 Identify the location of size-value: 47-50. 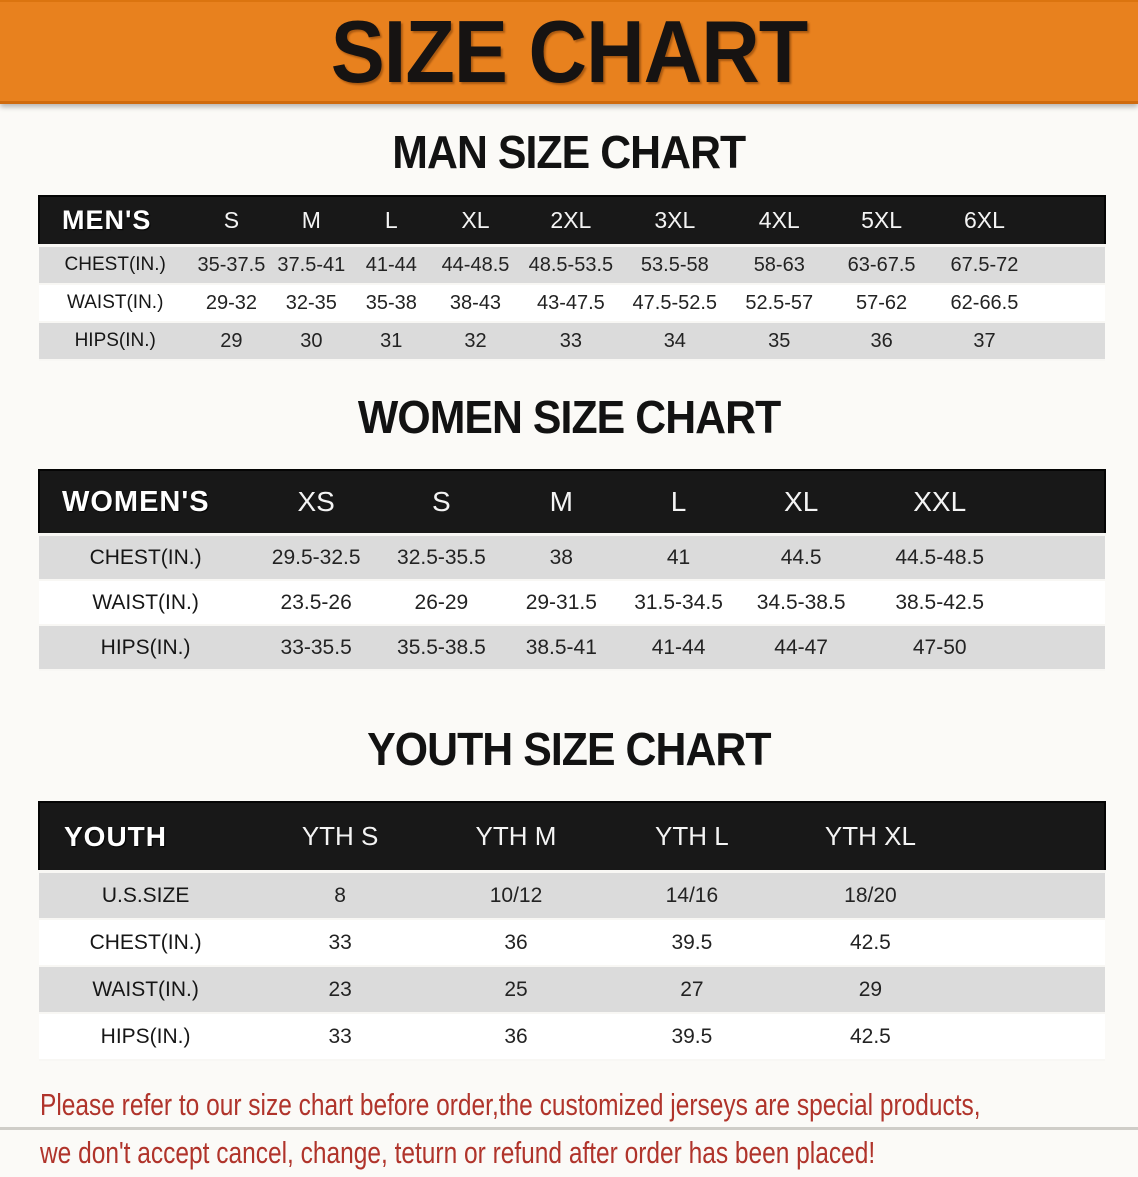
(940, 648).